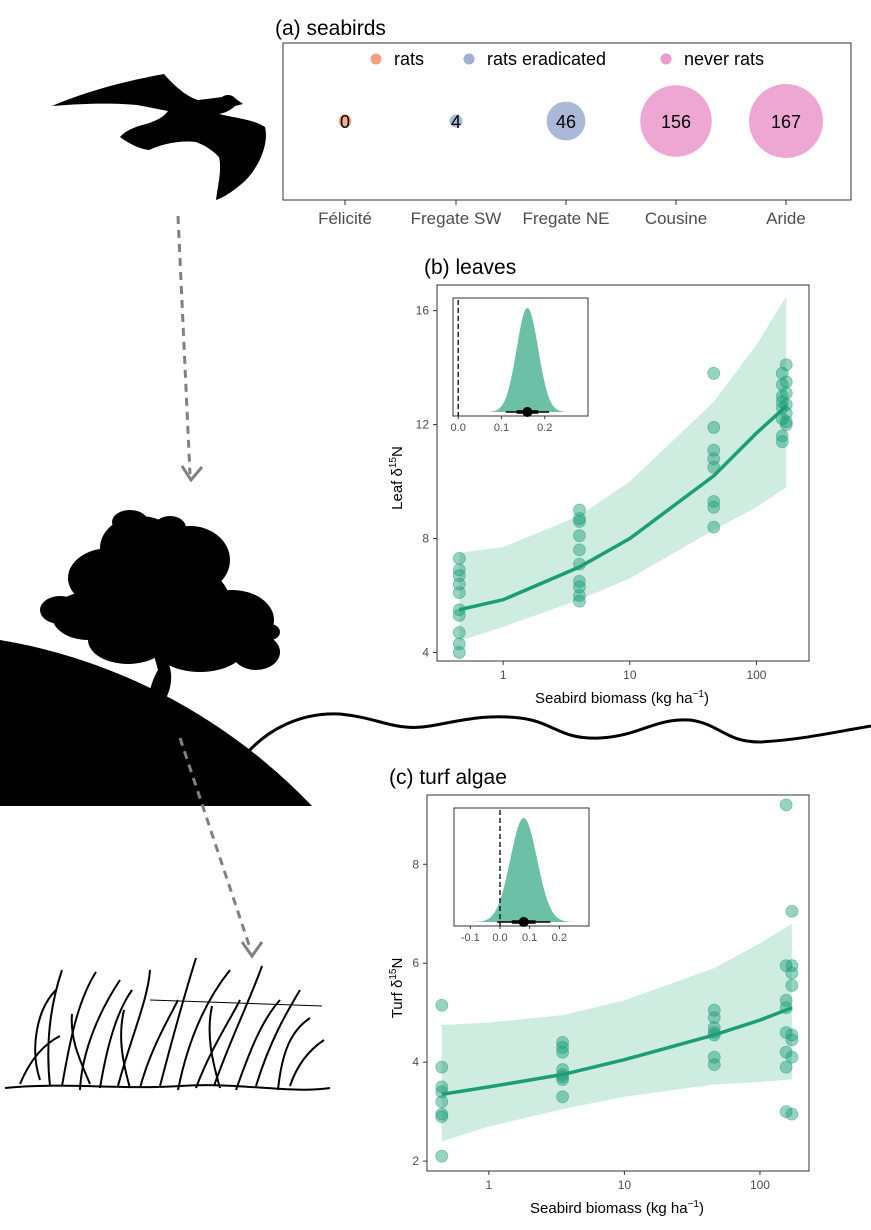 The width and height of the screenshot is (871, 1230). What do you see at coordinates (786, 122) in the screenshot?
I see `bubble-label-4: 167` at bounding box center [786, 122].